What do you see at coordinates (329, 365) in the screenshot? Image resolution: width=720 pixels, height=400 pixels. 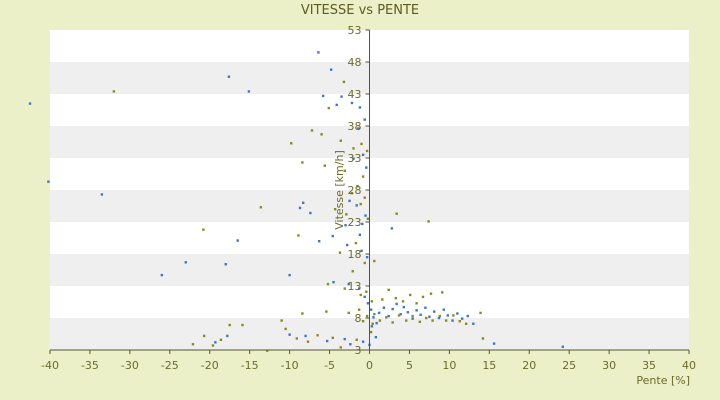 I see `x-tick-label: -5` at bounding box center [329, 365].